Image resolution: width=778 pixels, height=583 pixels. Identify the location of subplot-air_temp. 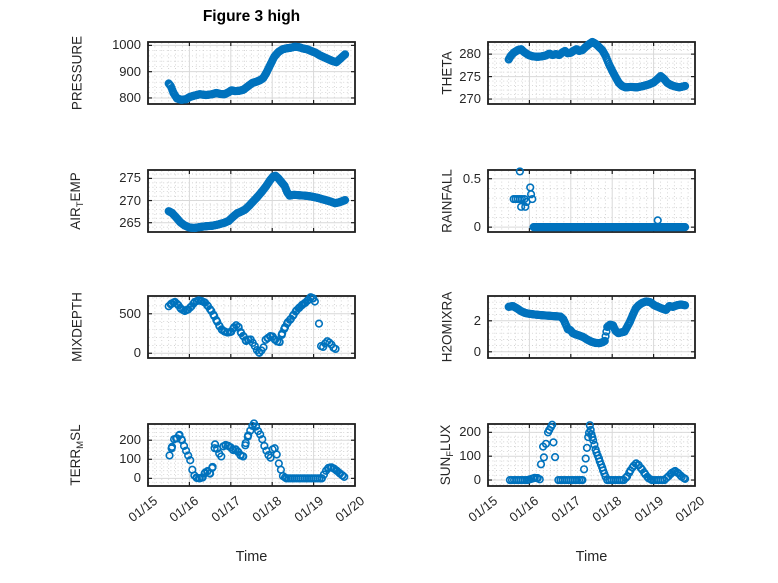
(251, 201).